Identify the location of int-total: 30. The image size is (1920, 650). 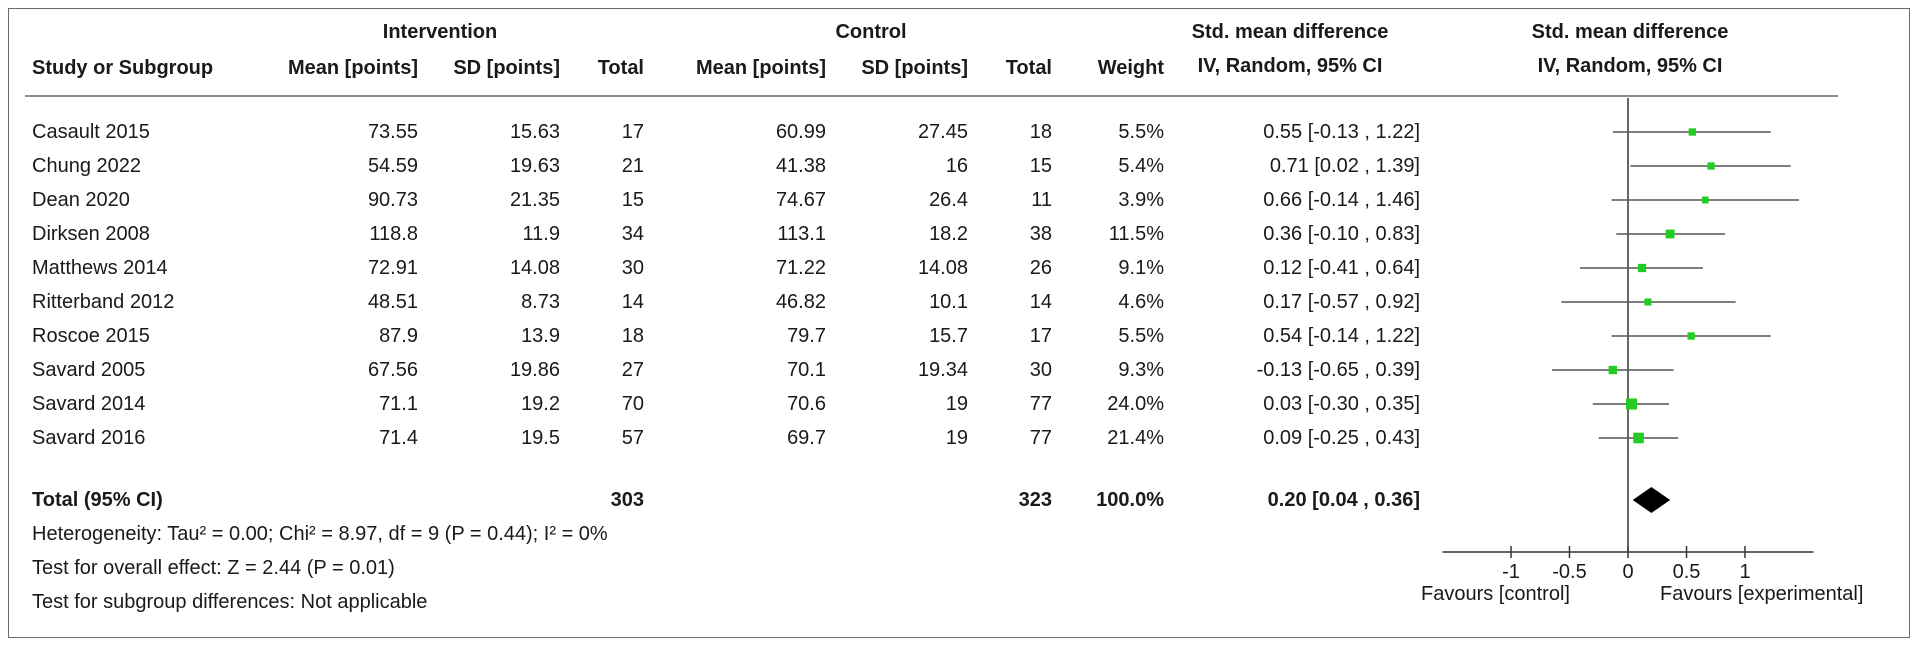
(632, 268).